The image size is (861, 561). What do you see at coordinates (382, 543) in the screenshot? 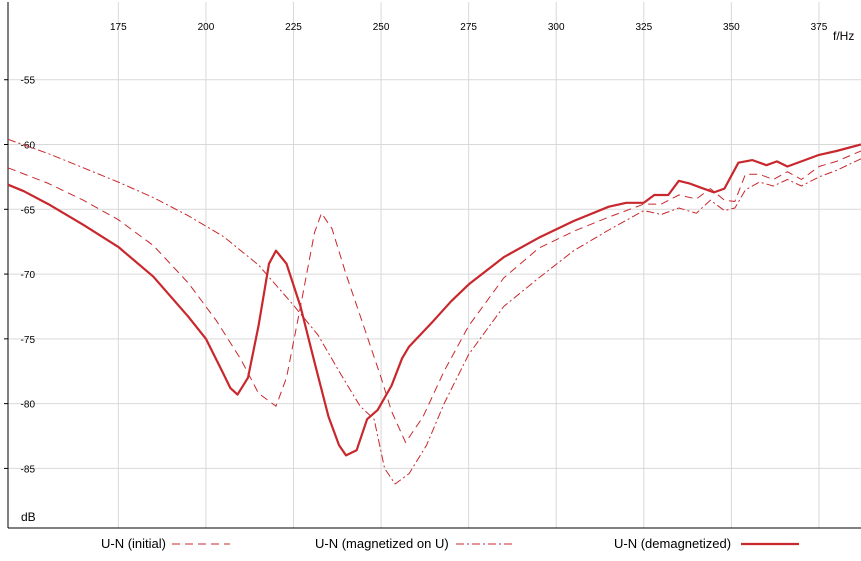
I see `legend-label-magnetized: U-N (magnetized on U)` at bounding box center [382, 543].